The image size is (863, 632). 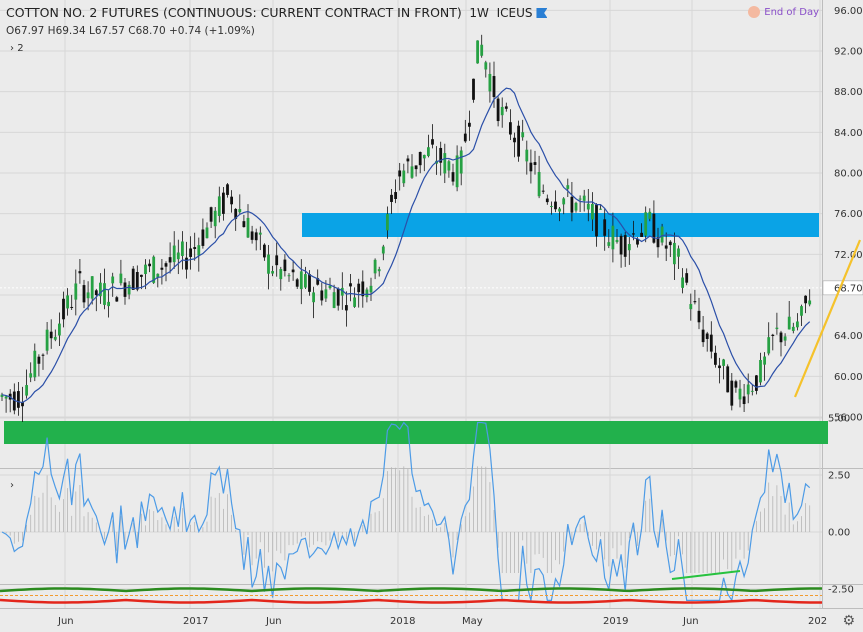 What do you see at coordinates (542, 13) in the screenshot?
I see `flag-icon` at bounding box center [542, 13].